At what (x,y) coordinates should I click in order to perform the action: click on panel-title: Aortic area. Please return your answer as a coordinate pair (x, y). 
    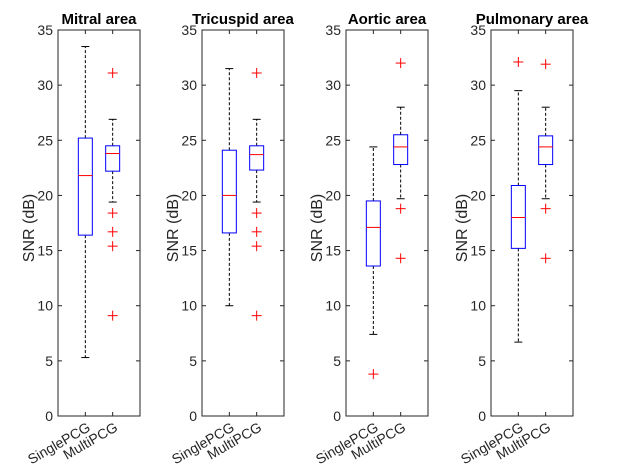
    Looking at the image, I should click on (387, 19).